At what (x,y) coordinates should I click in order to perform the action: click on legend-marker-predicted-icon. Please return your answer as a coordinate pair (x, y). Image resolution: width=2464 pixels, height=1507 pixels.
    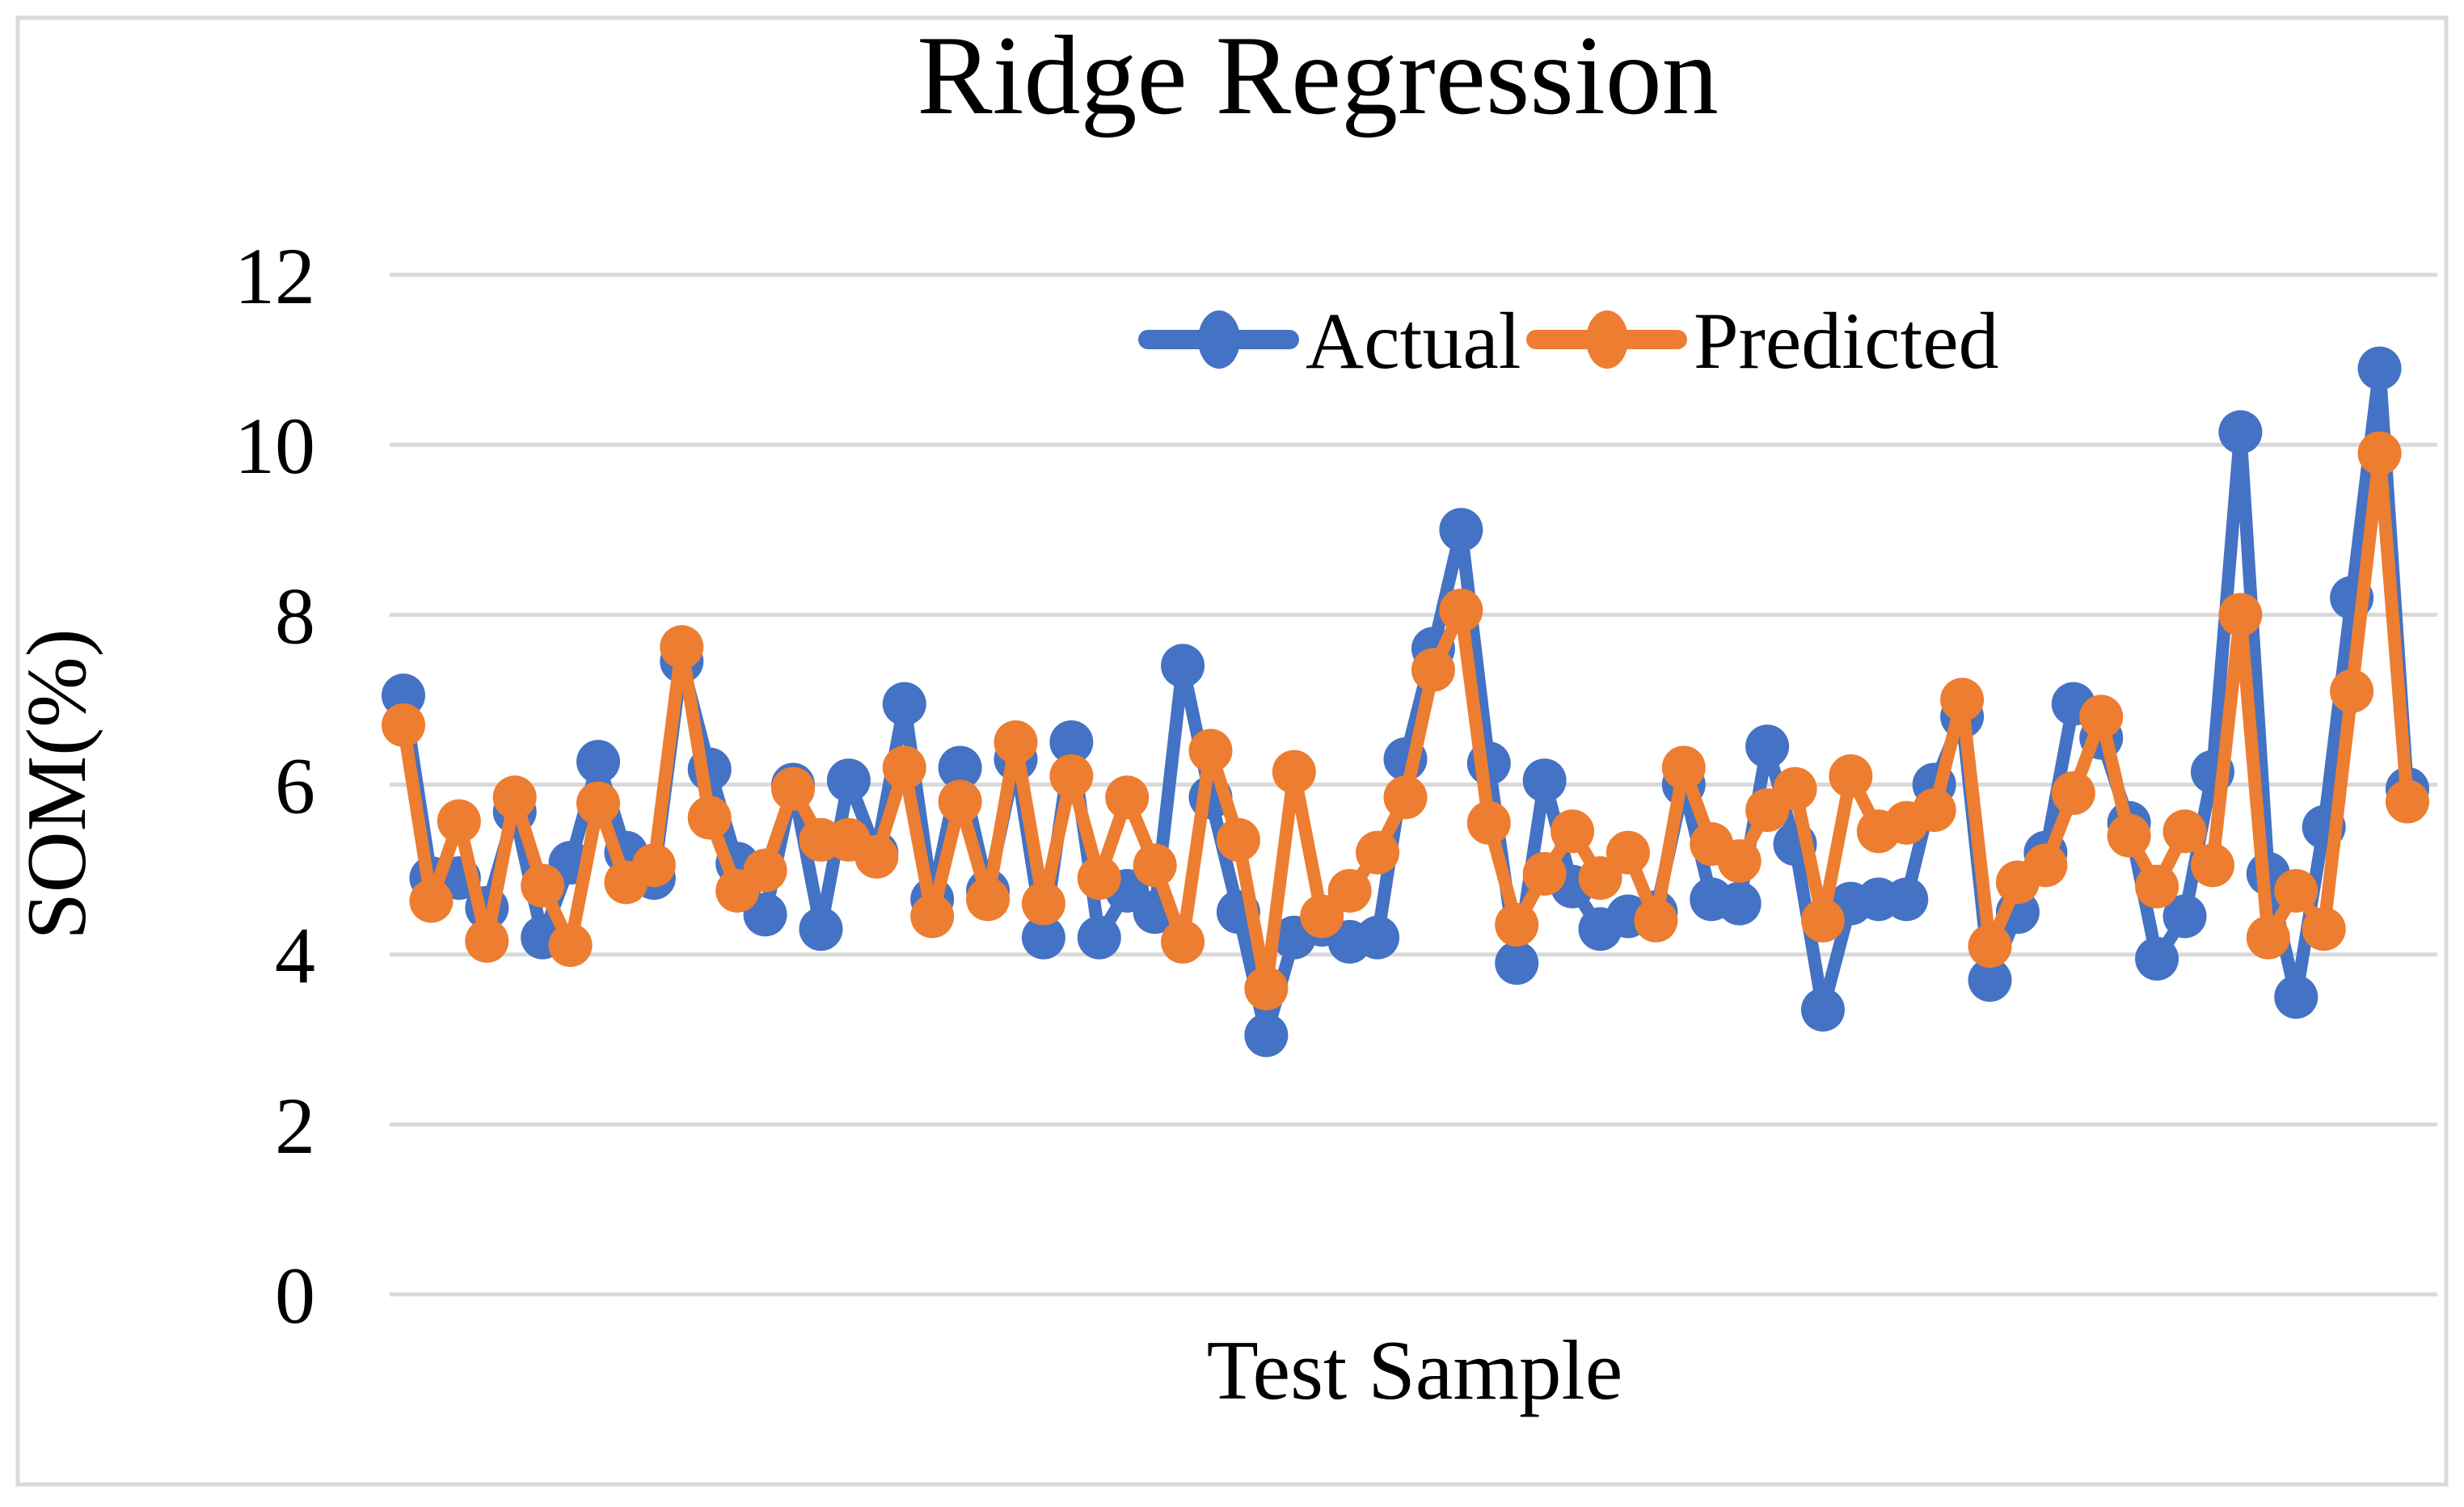
    Looking at the image, I should click on (1607, 339).